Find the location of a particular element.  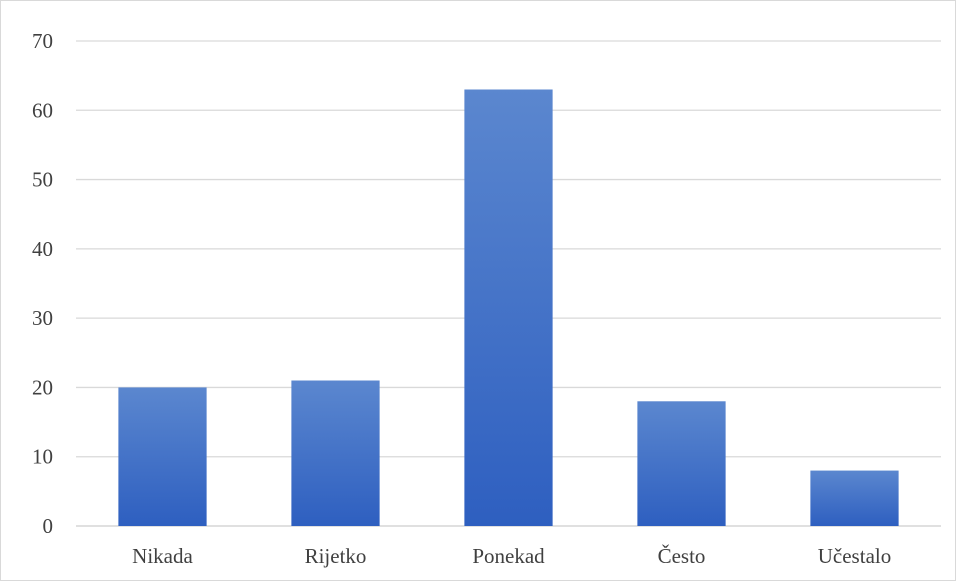

y-tick-label: 0 is located at coordinates (48, 526).